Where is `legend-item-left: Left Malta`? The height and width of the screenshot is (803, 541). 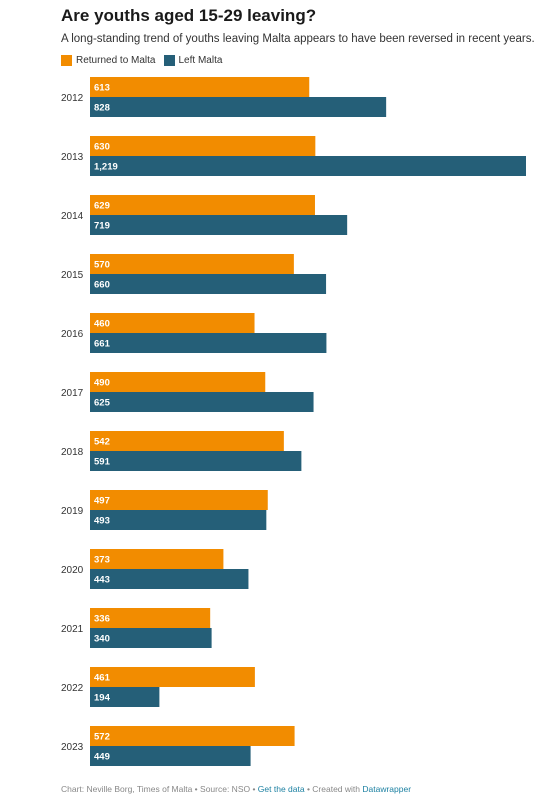 legend-item-left: Left Malta is located at coordinates (193, 60).